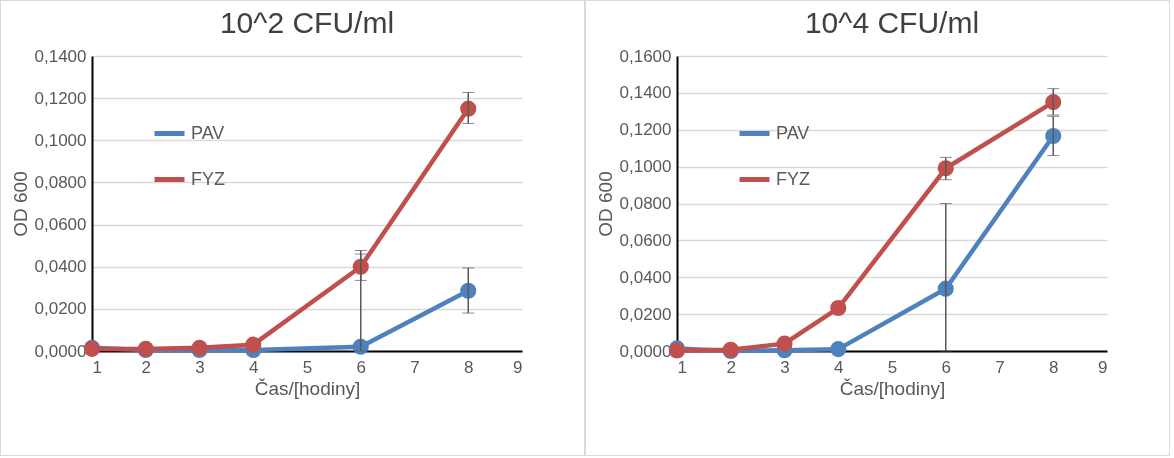 The image size is (1174, 458). Describe the element at coordinates (645, 56) in the screenshot. I see `y-tick-label: 0,1600` at that location.